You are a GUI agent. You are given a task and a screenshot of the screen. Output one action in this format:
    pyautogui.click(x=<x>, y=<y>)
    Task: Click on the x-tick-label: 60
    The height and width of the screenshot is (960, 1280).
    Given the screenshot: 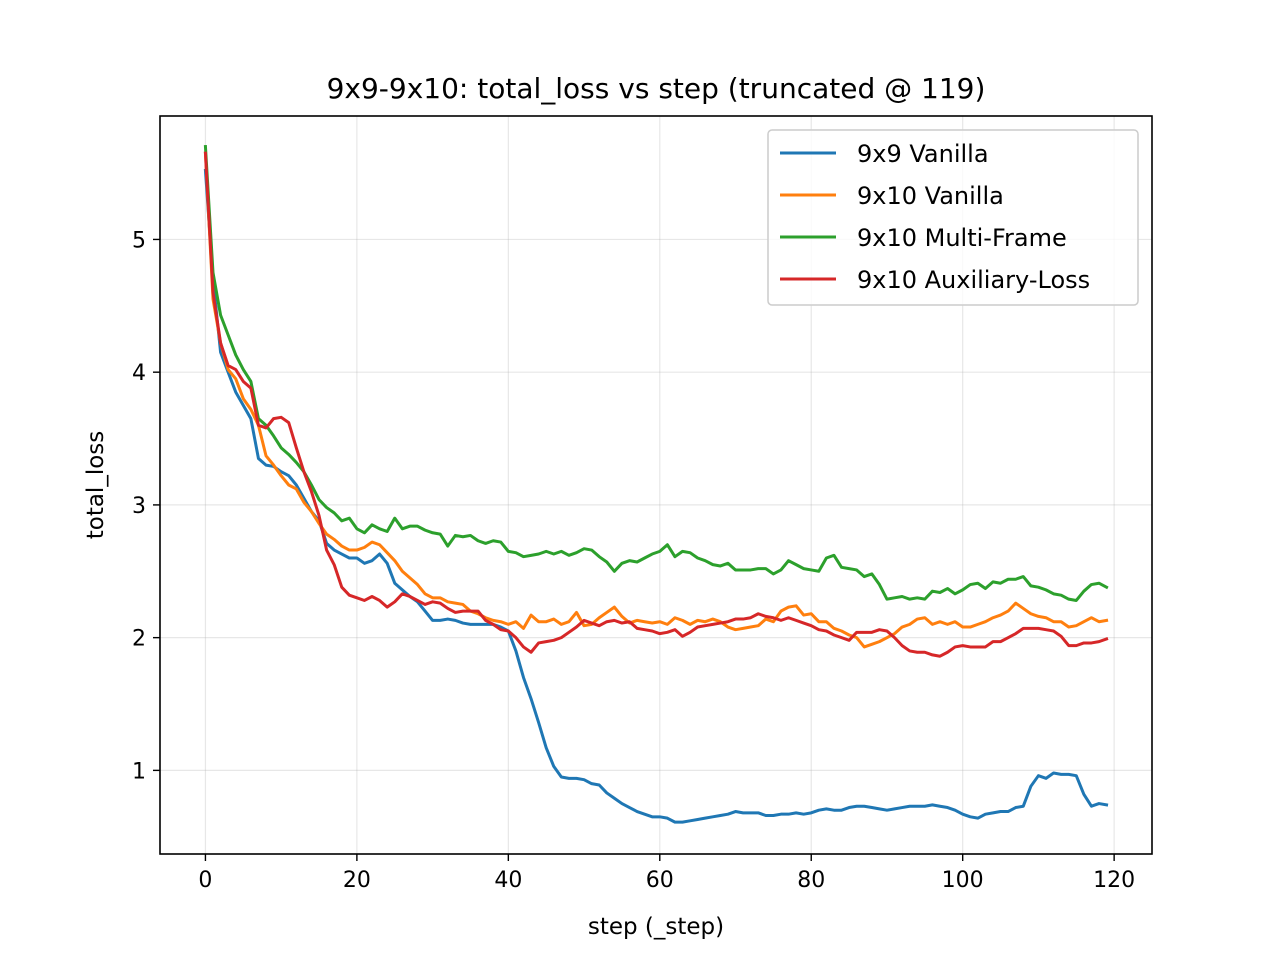 What is the action you would take?
    pyautogui.click(x=660, y=880)
    